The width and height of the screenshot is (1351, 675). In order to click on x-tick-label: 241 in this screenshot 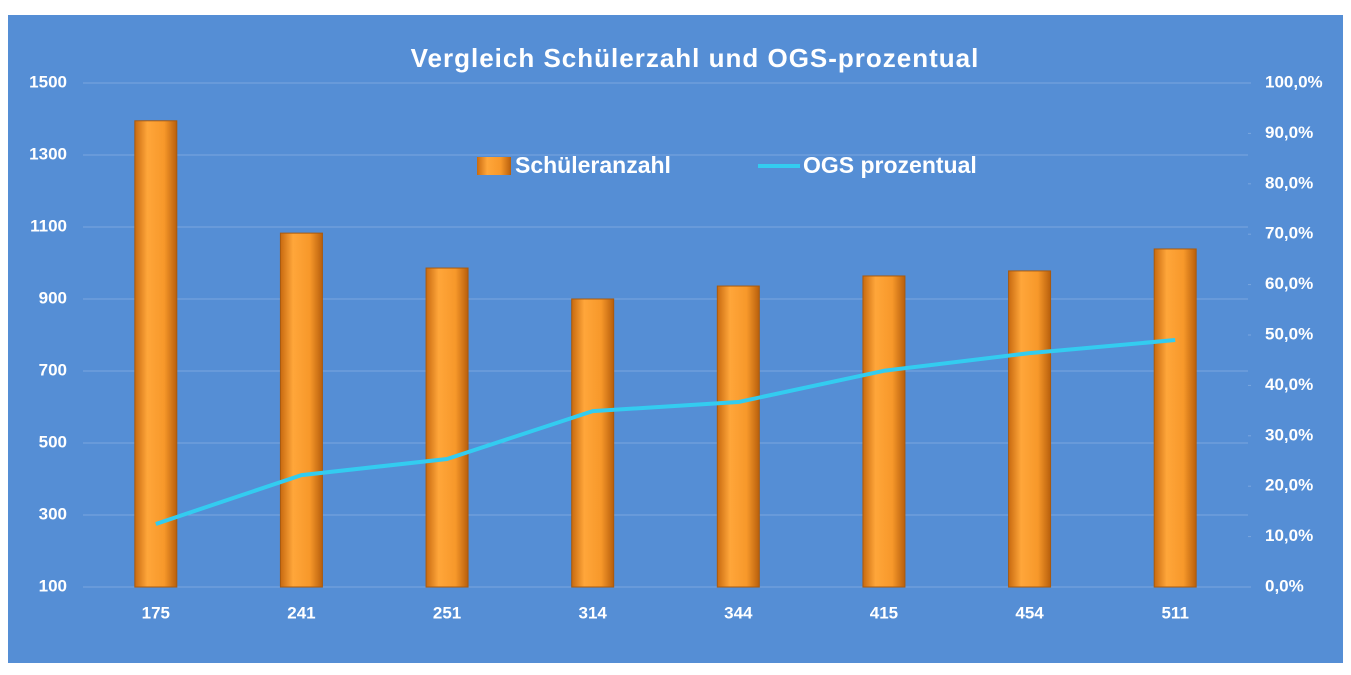, I will do `click(301, 612)`.